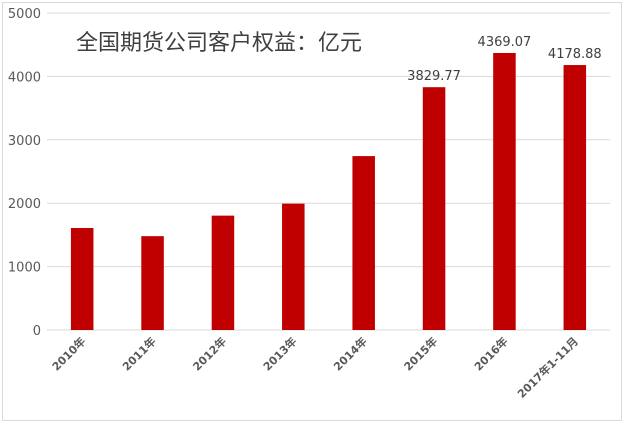 The height and width of the screenshot is (425, 626). Describe the element at coordinates (349, 353) in the screenshot. I see `x-tick-label: 2014年` at that location.